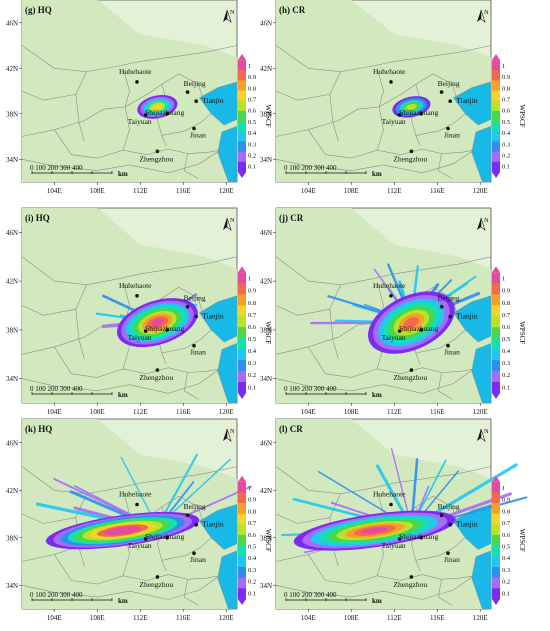 The height and width of the screenshot is (631, 550). I want to click on panel-label: (g) HQ, so click(38, 10).